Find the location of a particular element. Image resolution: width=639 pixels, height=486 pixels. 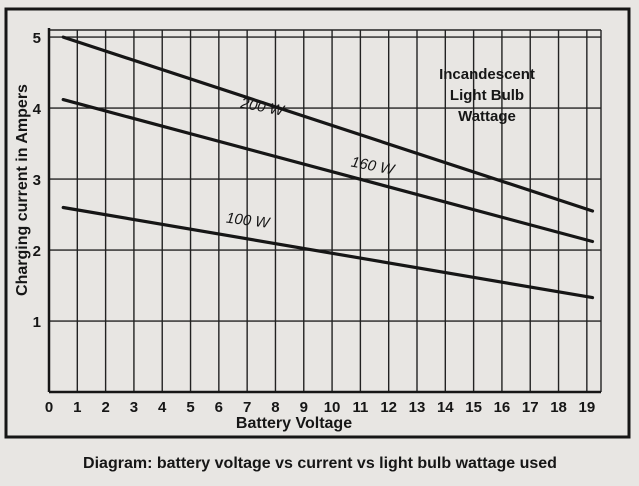

series-label-100W: 100 W is located at coordinates (248, 221).